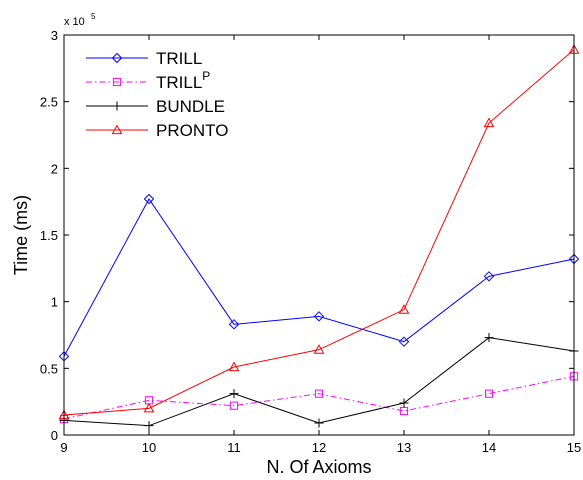 Image resolution: width=583 pixels, height=480 pixels. I want to click on y-tick-label: 2, so click(54, 168).